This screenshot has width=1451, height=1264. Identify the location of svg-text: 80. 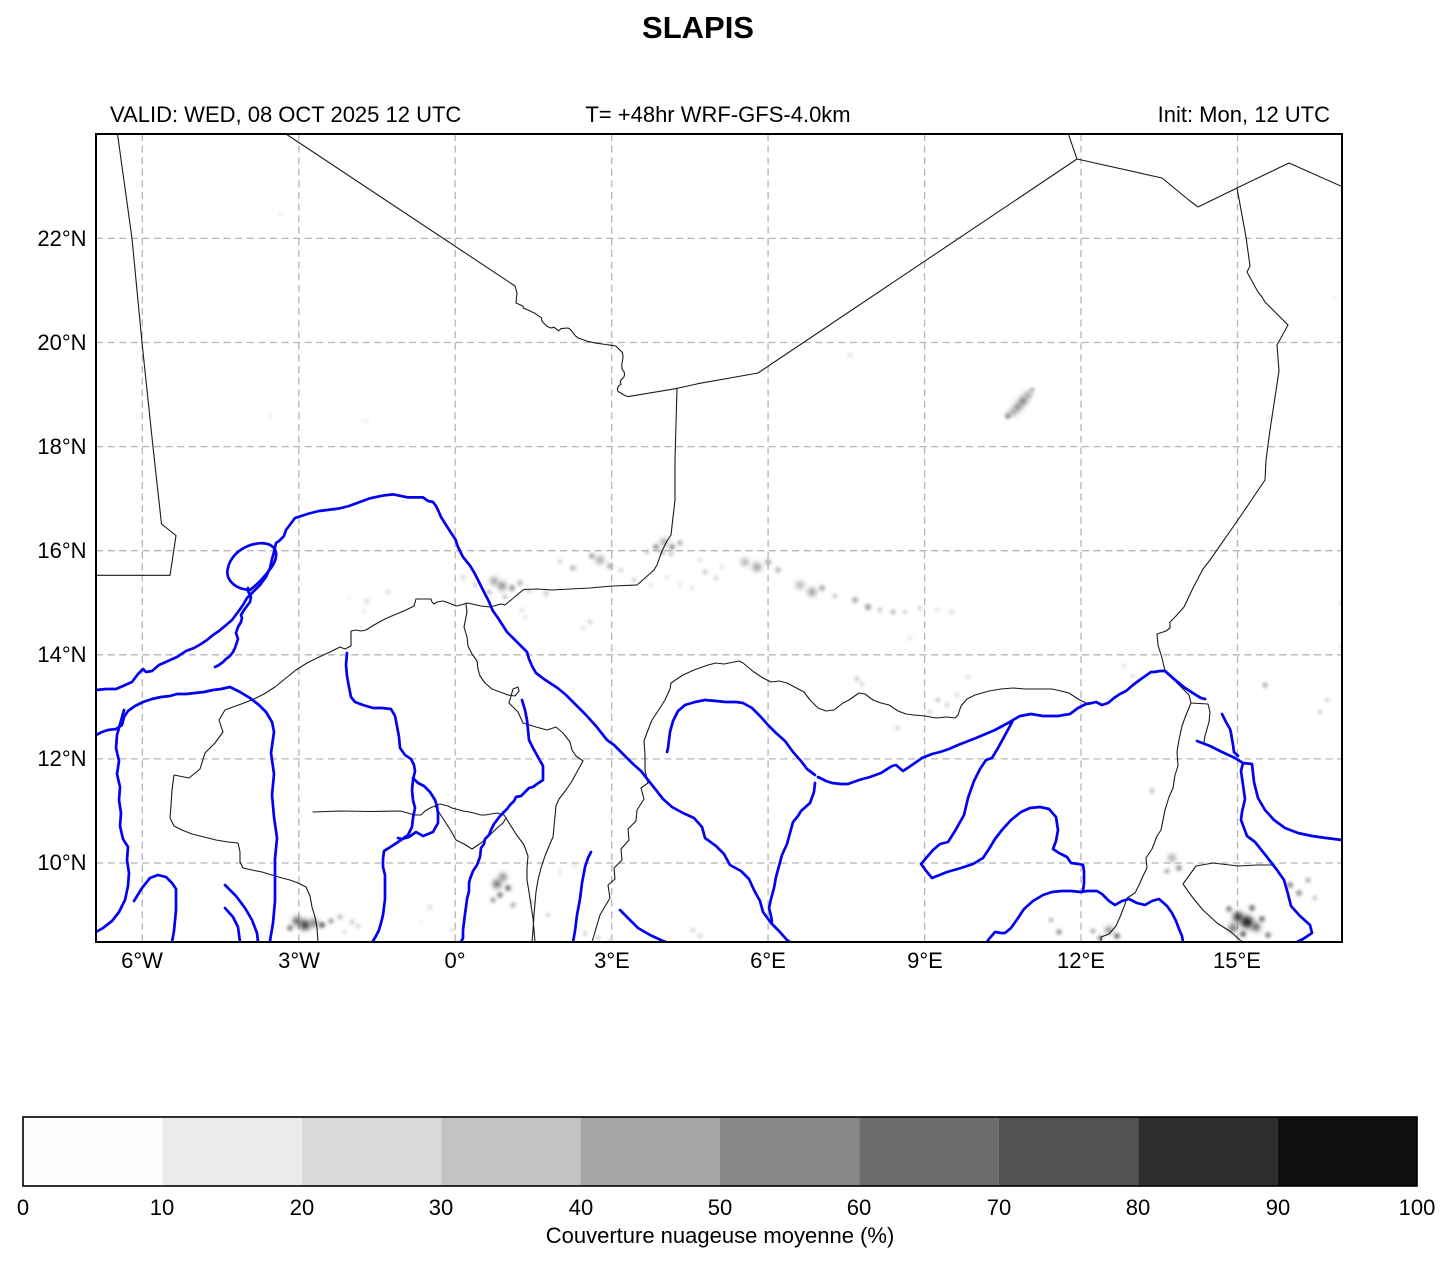
(1138, 1207).